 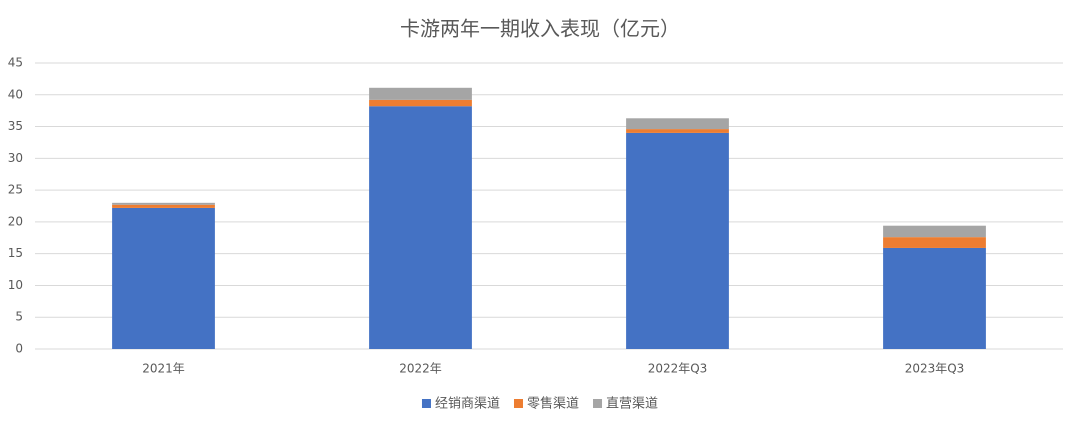 What do you see at coordinates (15, 158) in the screenshot?
I see `y-tick-label: 30` at bounding box center [15, 158].